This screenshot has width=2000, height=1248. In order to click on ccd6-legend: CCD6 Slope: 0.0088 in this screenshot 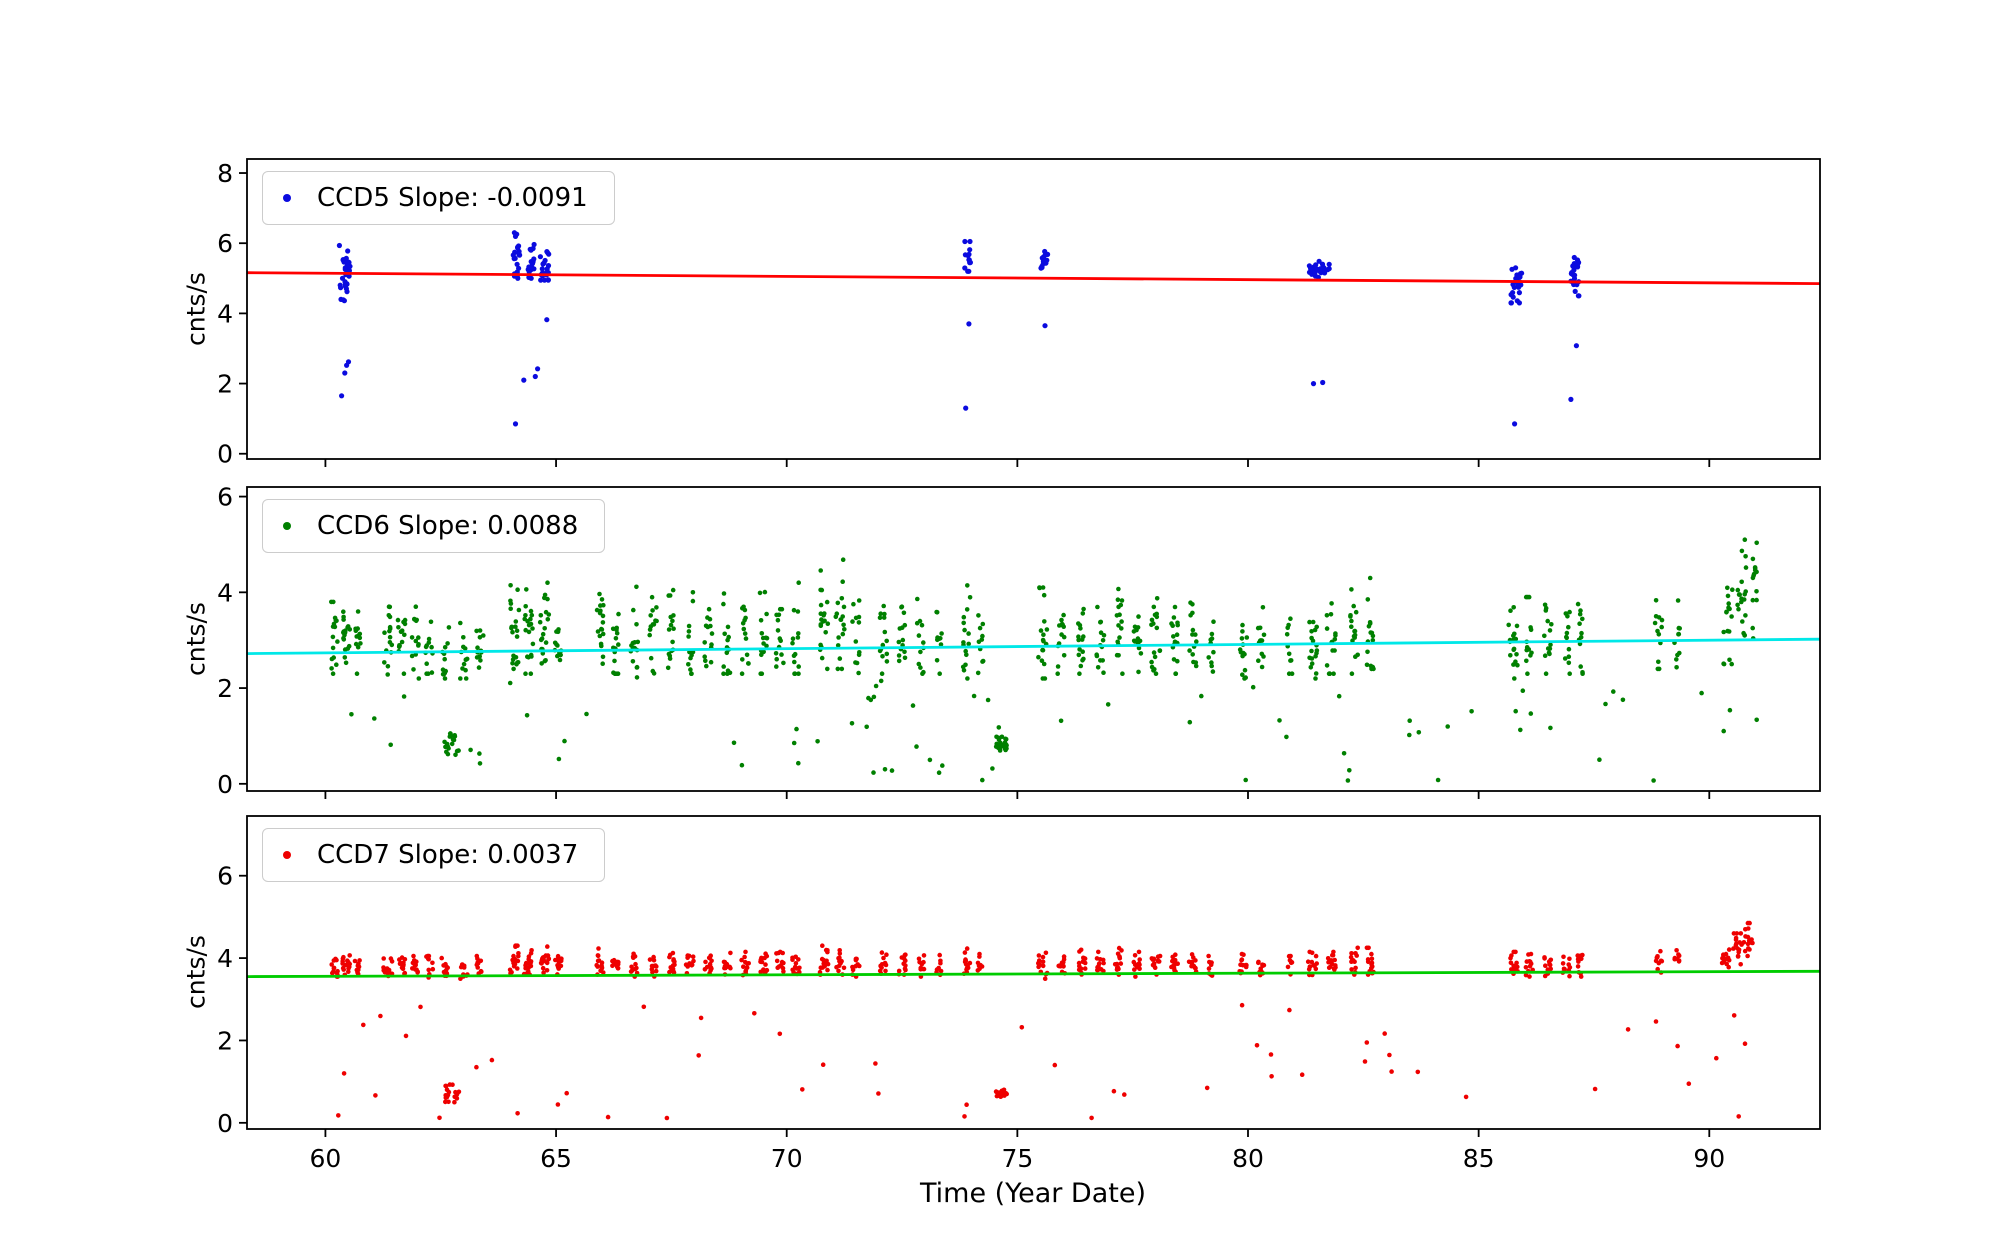, I will do `click(434, 526)`.